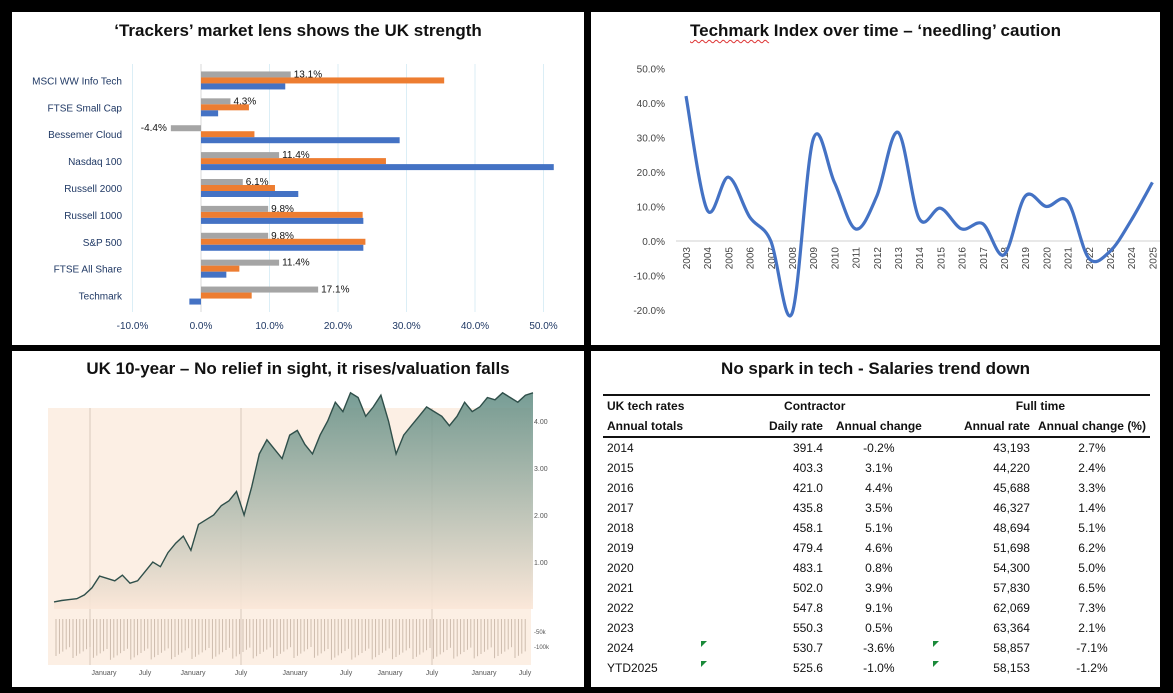 The image size is (1173, 693). I want to click on cell-text: 479.4, so click(807, 548).